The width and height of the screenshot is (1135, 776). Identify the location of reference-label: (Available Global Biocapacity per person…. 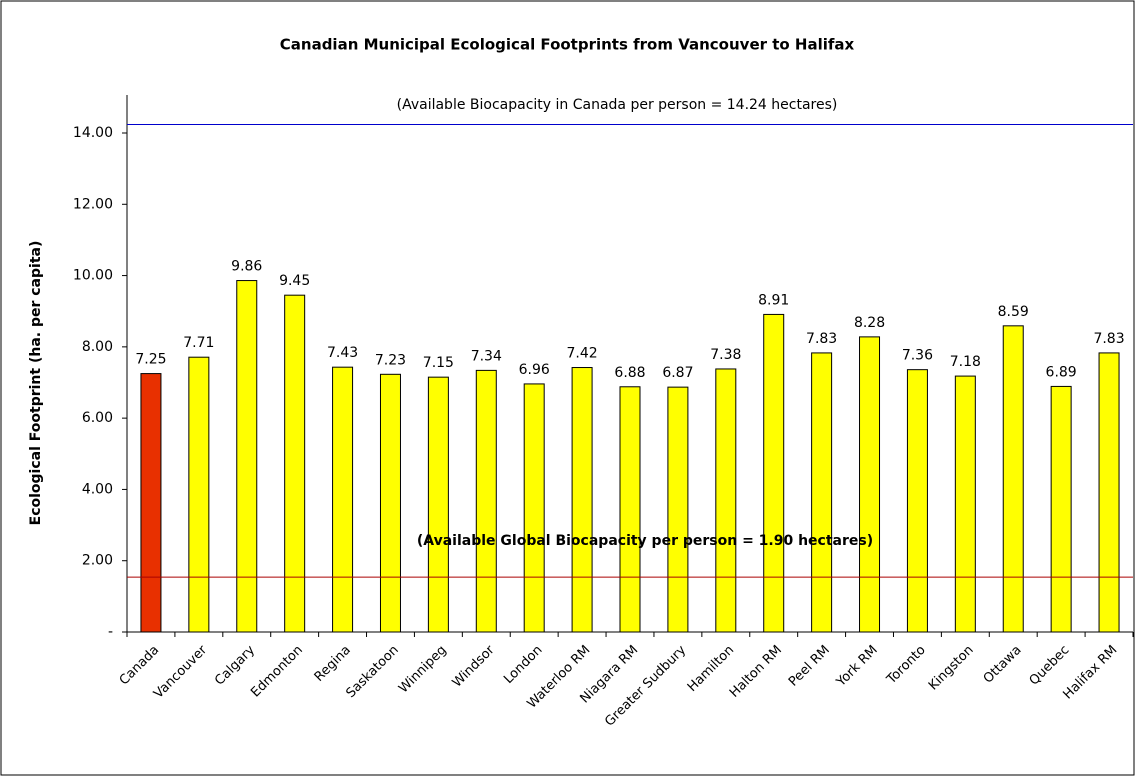
(645, 541).